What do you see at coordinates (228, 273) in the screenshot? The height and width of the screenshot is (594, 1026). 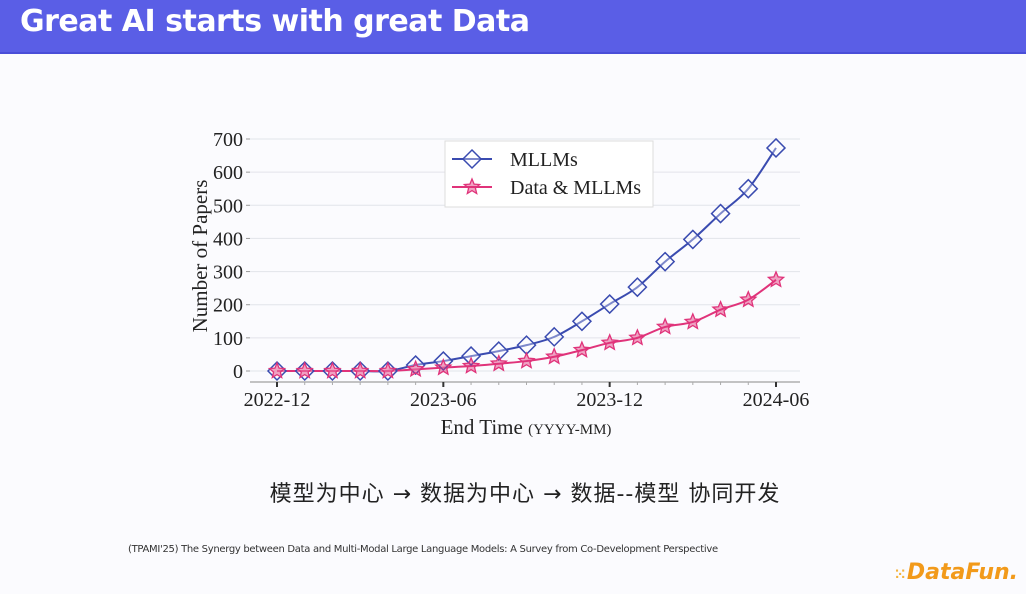 I see `y-tick-label: 300` at bounding box center [228, 273].